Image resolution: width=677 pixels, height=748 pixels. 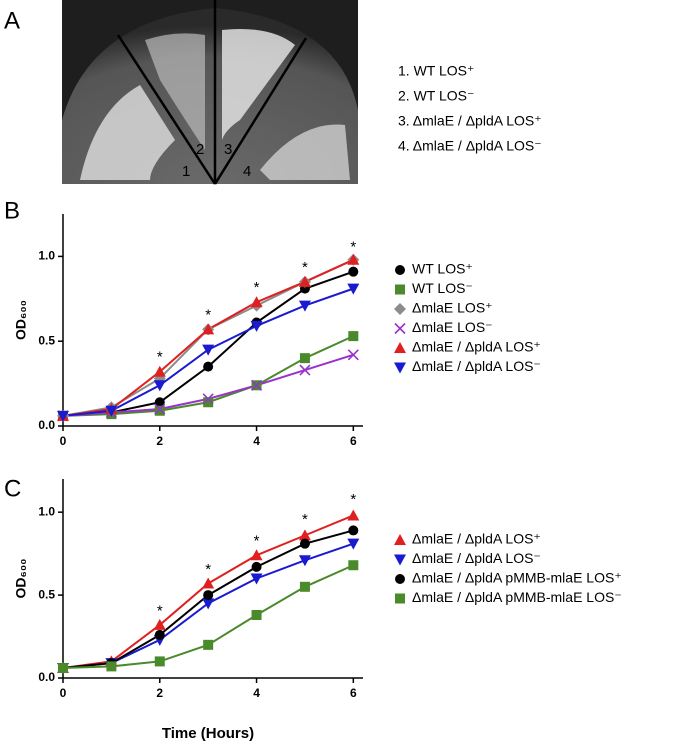 What do you see at coordinates (470, 146) in the screenshot?
I see `strain-label: 4. ΔmlaE / ΔpldA LOS⁻` at bounding box center [470, 146].